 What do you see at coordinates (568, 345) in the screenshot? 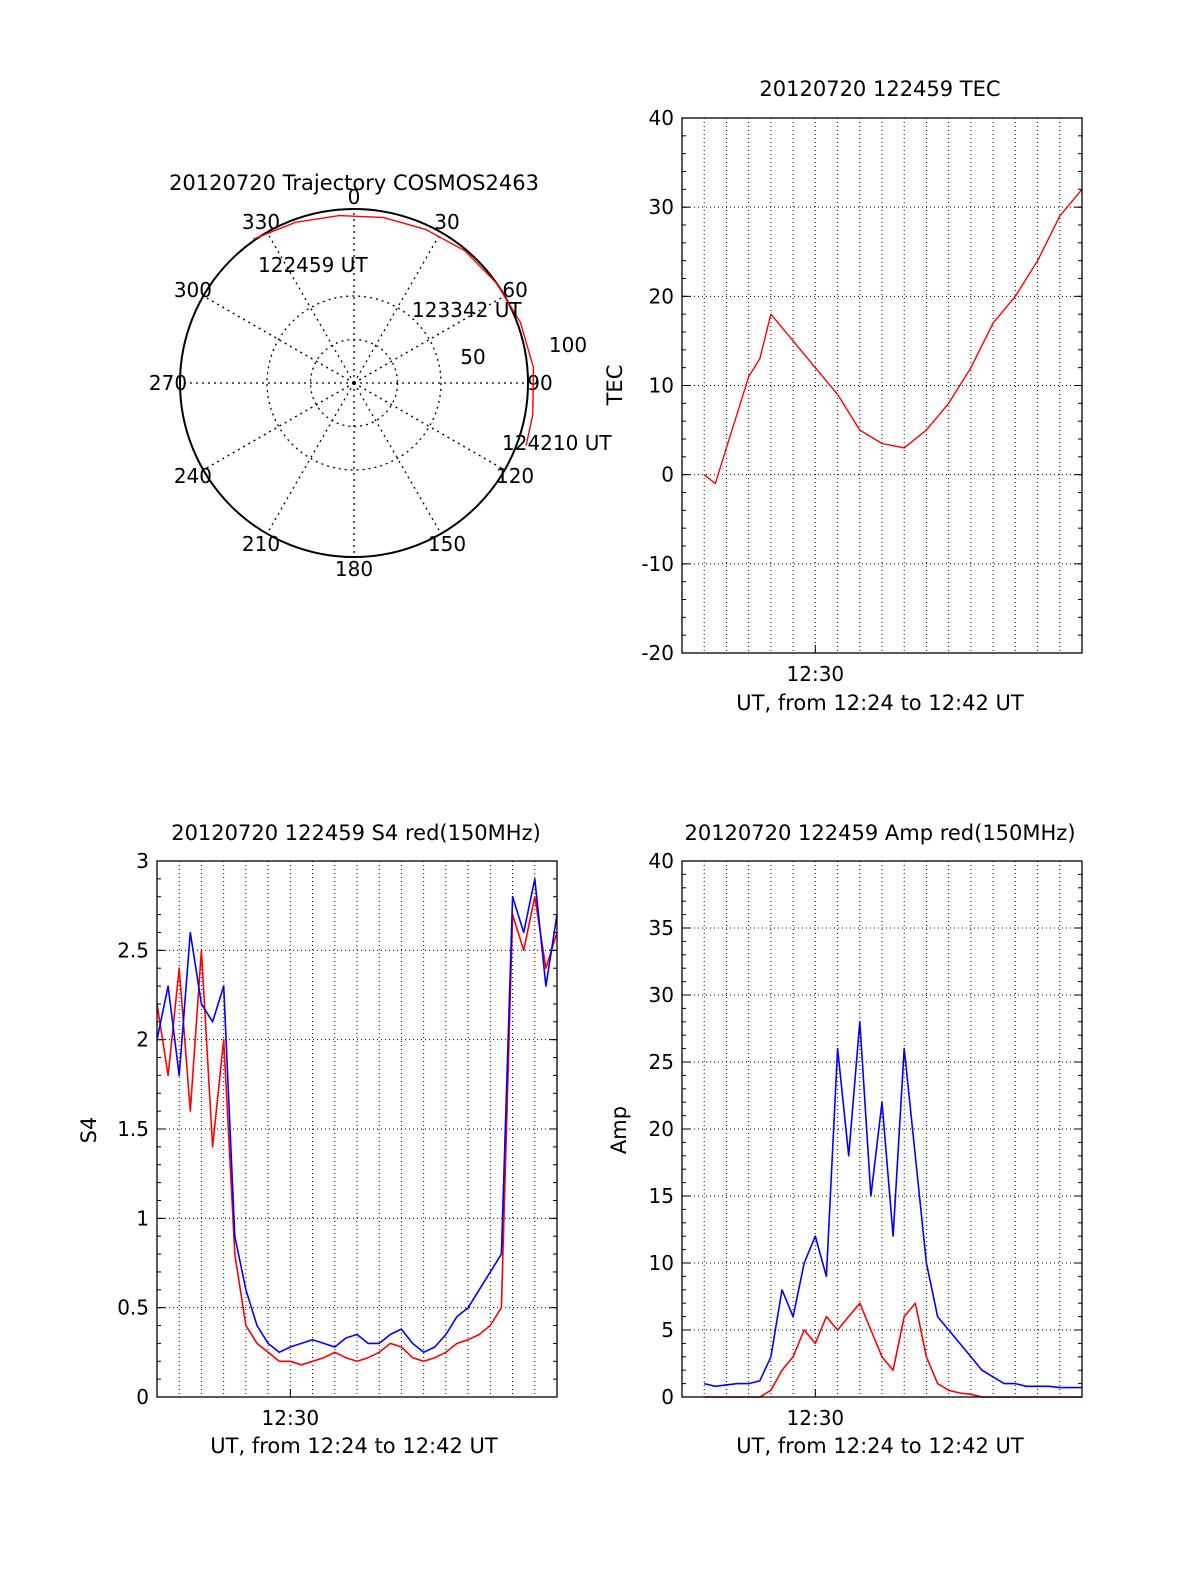
I see `radial-label: 100` at bounding box center [568, 345].